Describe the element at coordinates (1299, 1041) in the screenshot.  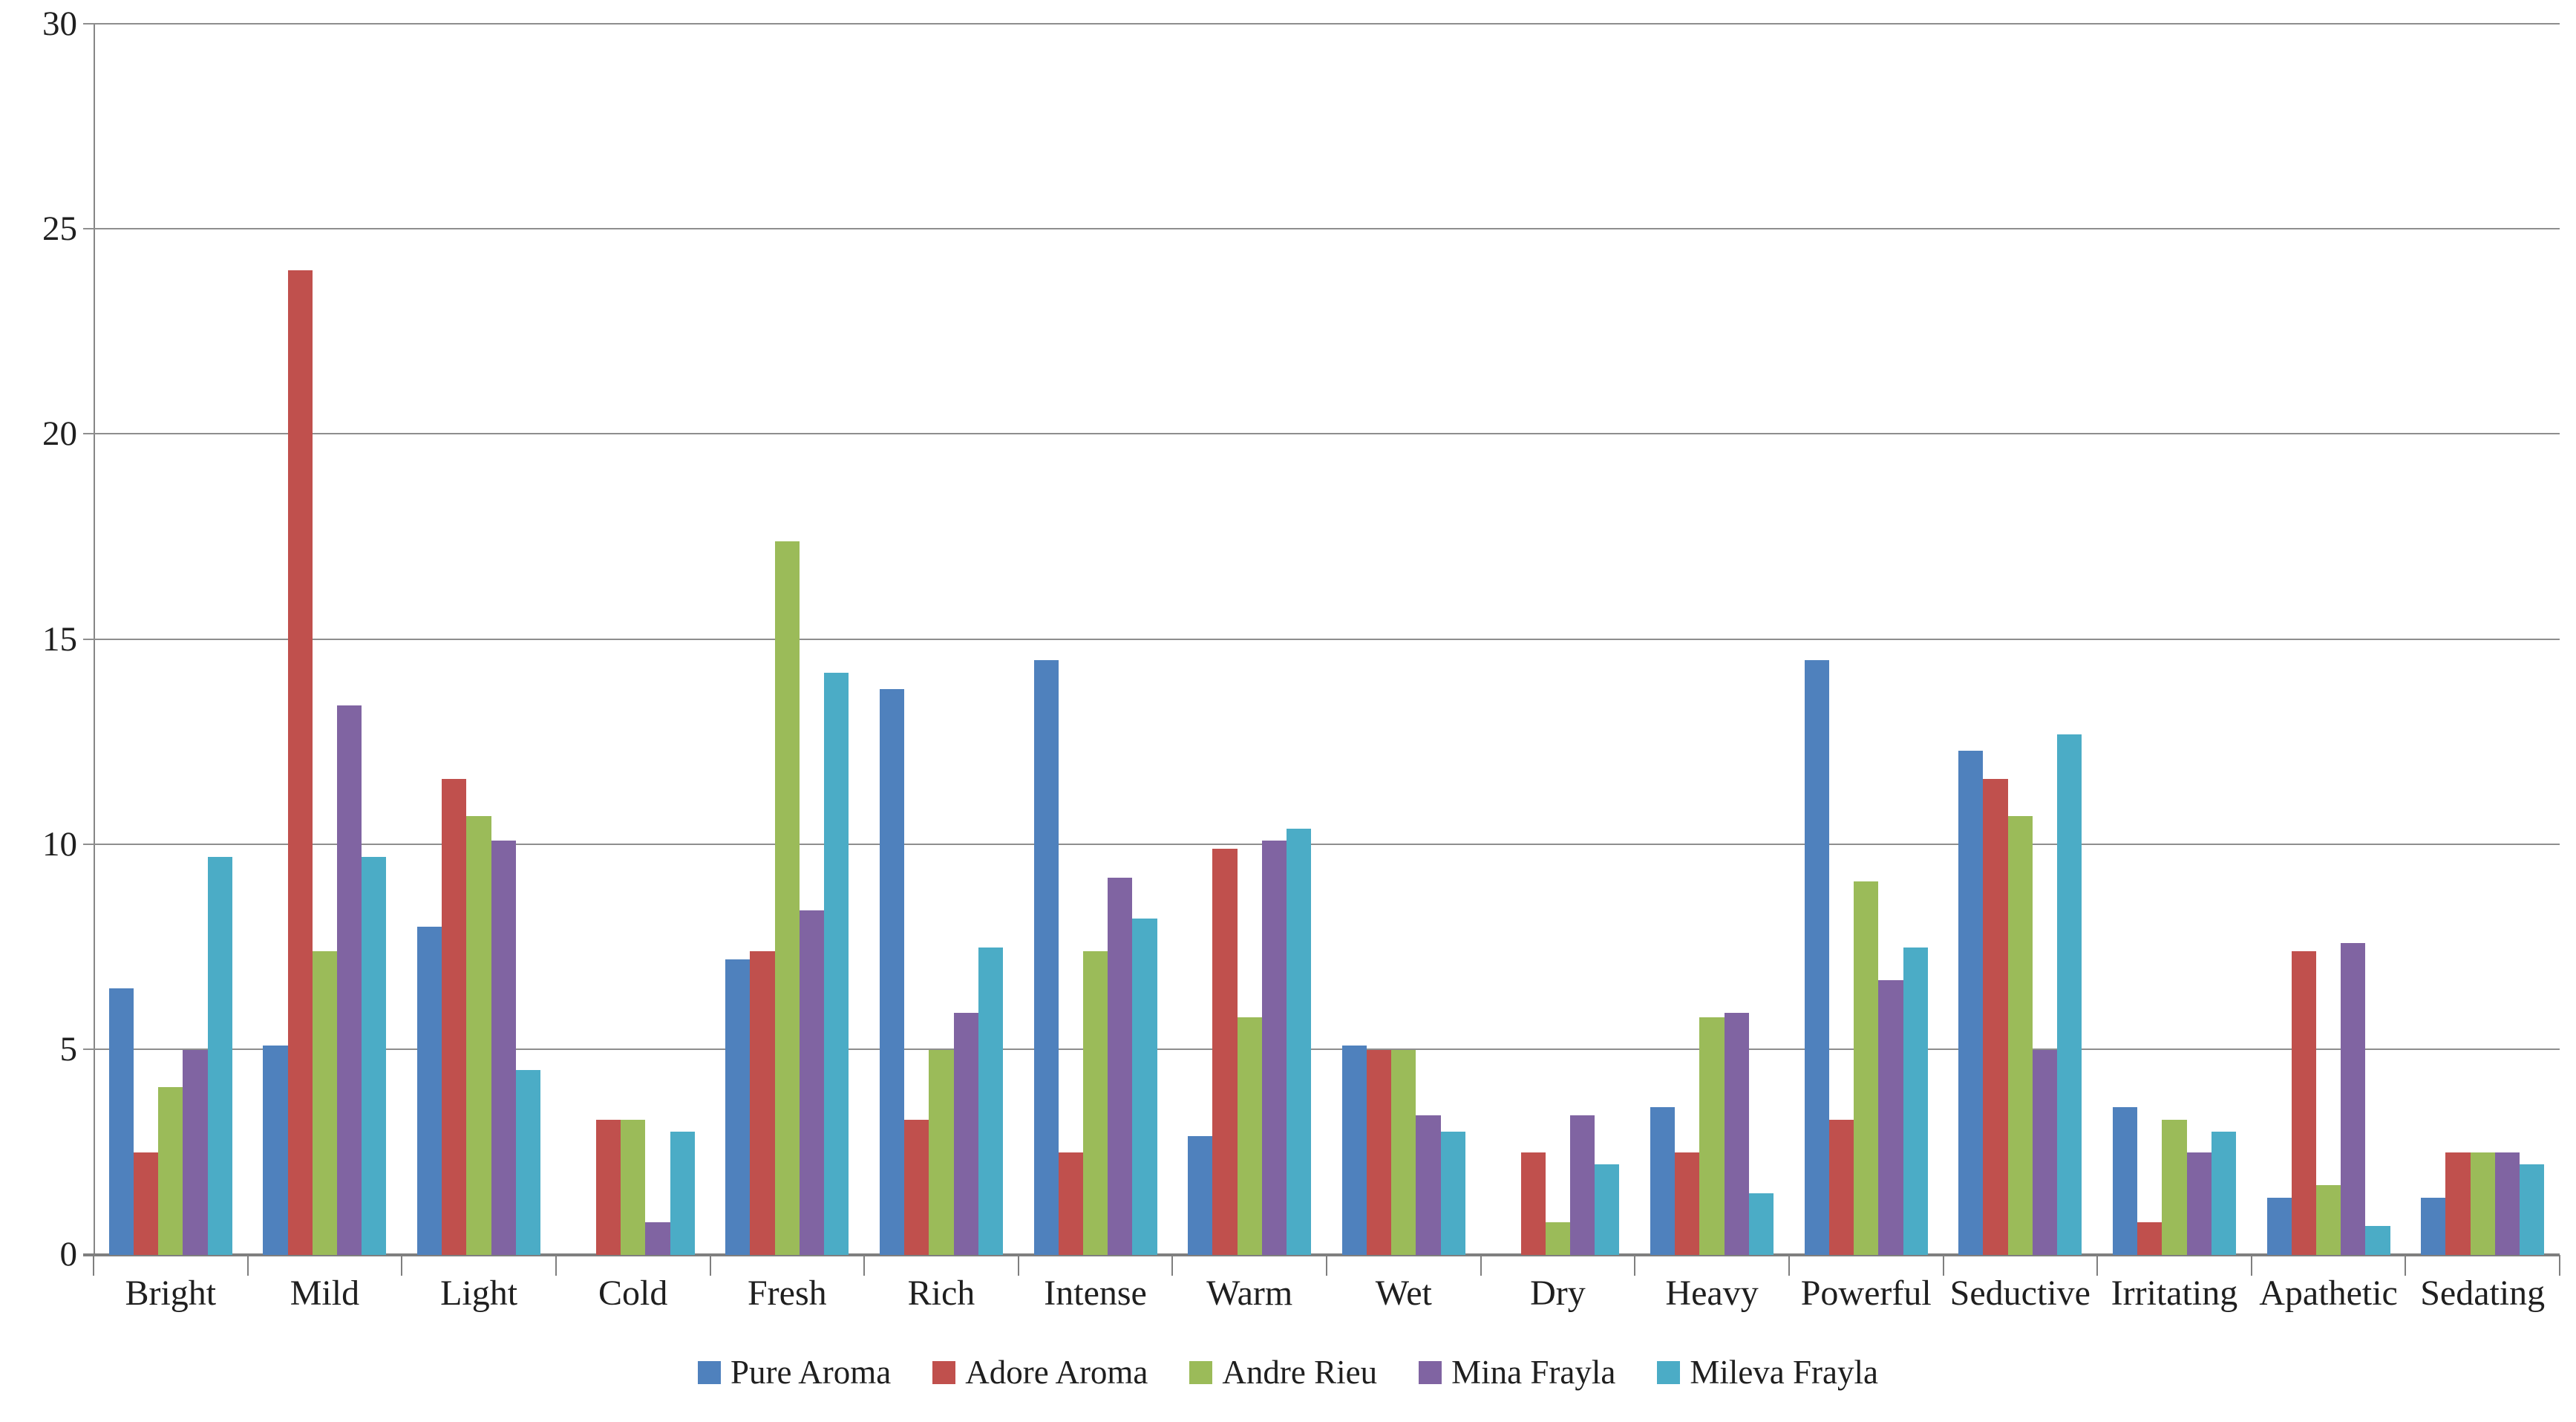
I see `bar-mileva-frayla-warm` at that location.